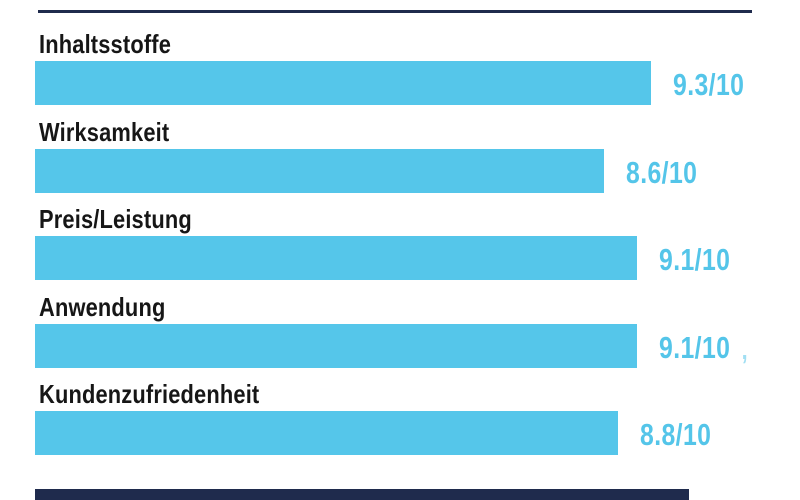 This screenshot has width=800, height=500. Describe the element at coordinates (709, 84) in the screenshot. I see `rating-value: 9.3/10` at that location.